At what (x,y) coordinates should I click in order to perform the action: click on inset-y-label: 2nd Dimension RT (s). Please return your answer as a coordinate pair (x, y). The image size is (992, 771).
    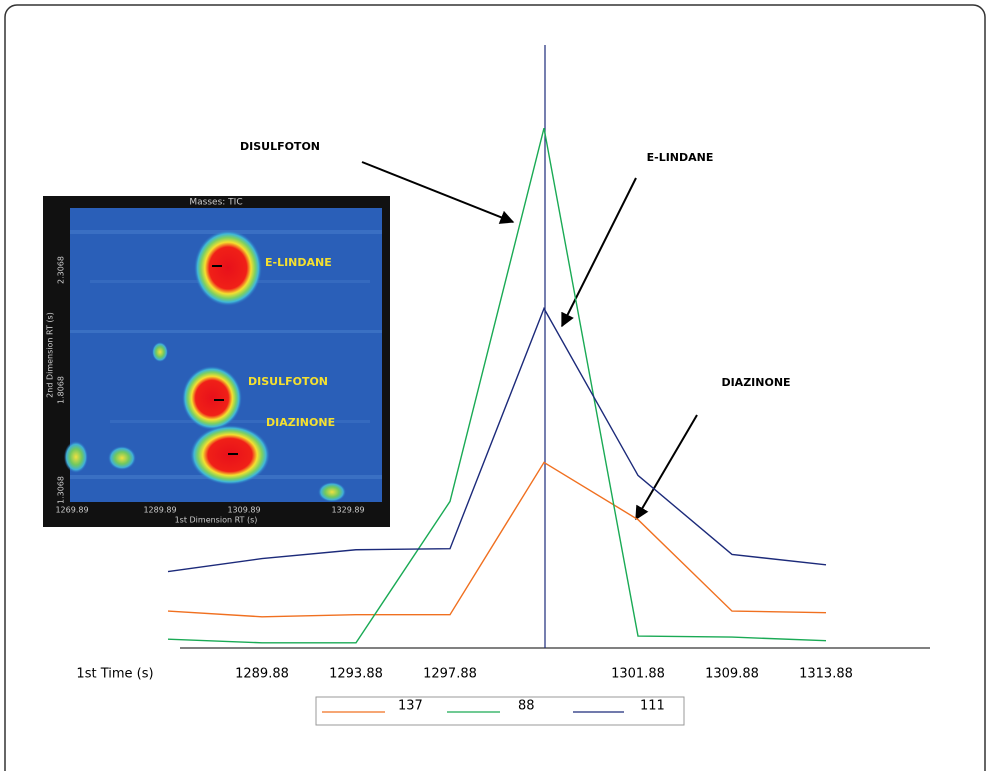
    Looking at the image, I should click on (50, 355).